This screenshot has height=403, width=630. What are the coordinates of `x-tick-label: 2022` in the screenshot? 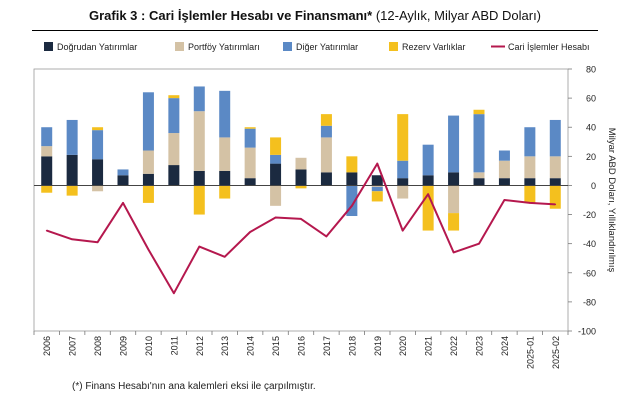 It's located at (454, 346).